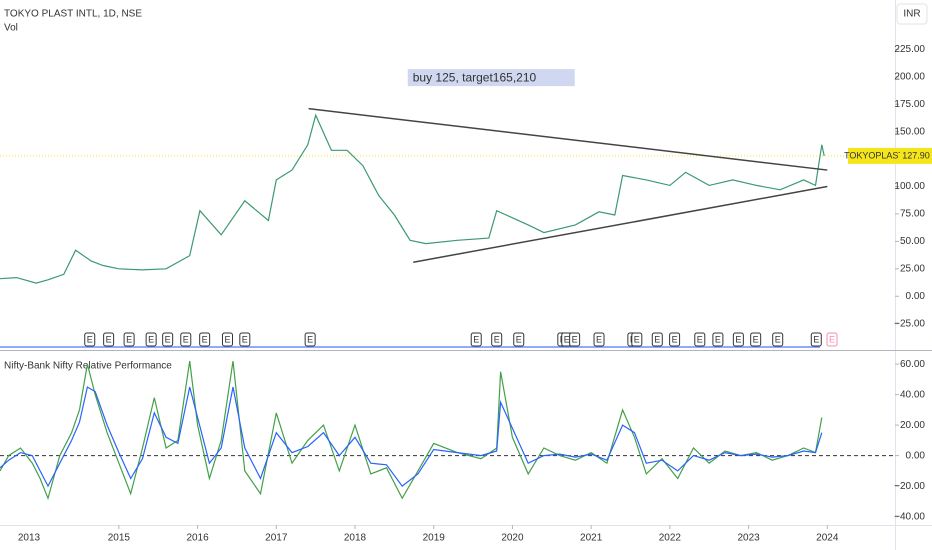 The width and height of the screenshot is (932, 550). What do you see at coordinates (909, 49) in the screenshot?
I see `y-tick-label: 225.00` at bounding box center [909, 49].